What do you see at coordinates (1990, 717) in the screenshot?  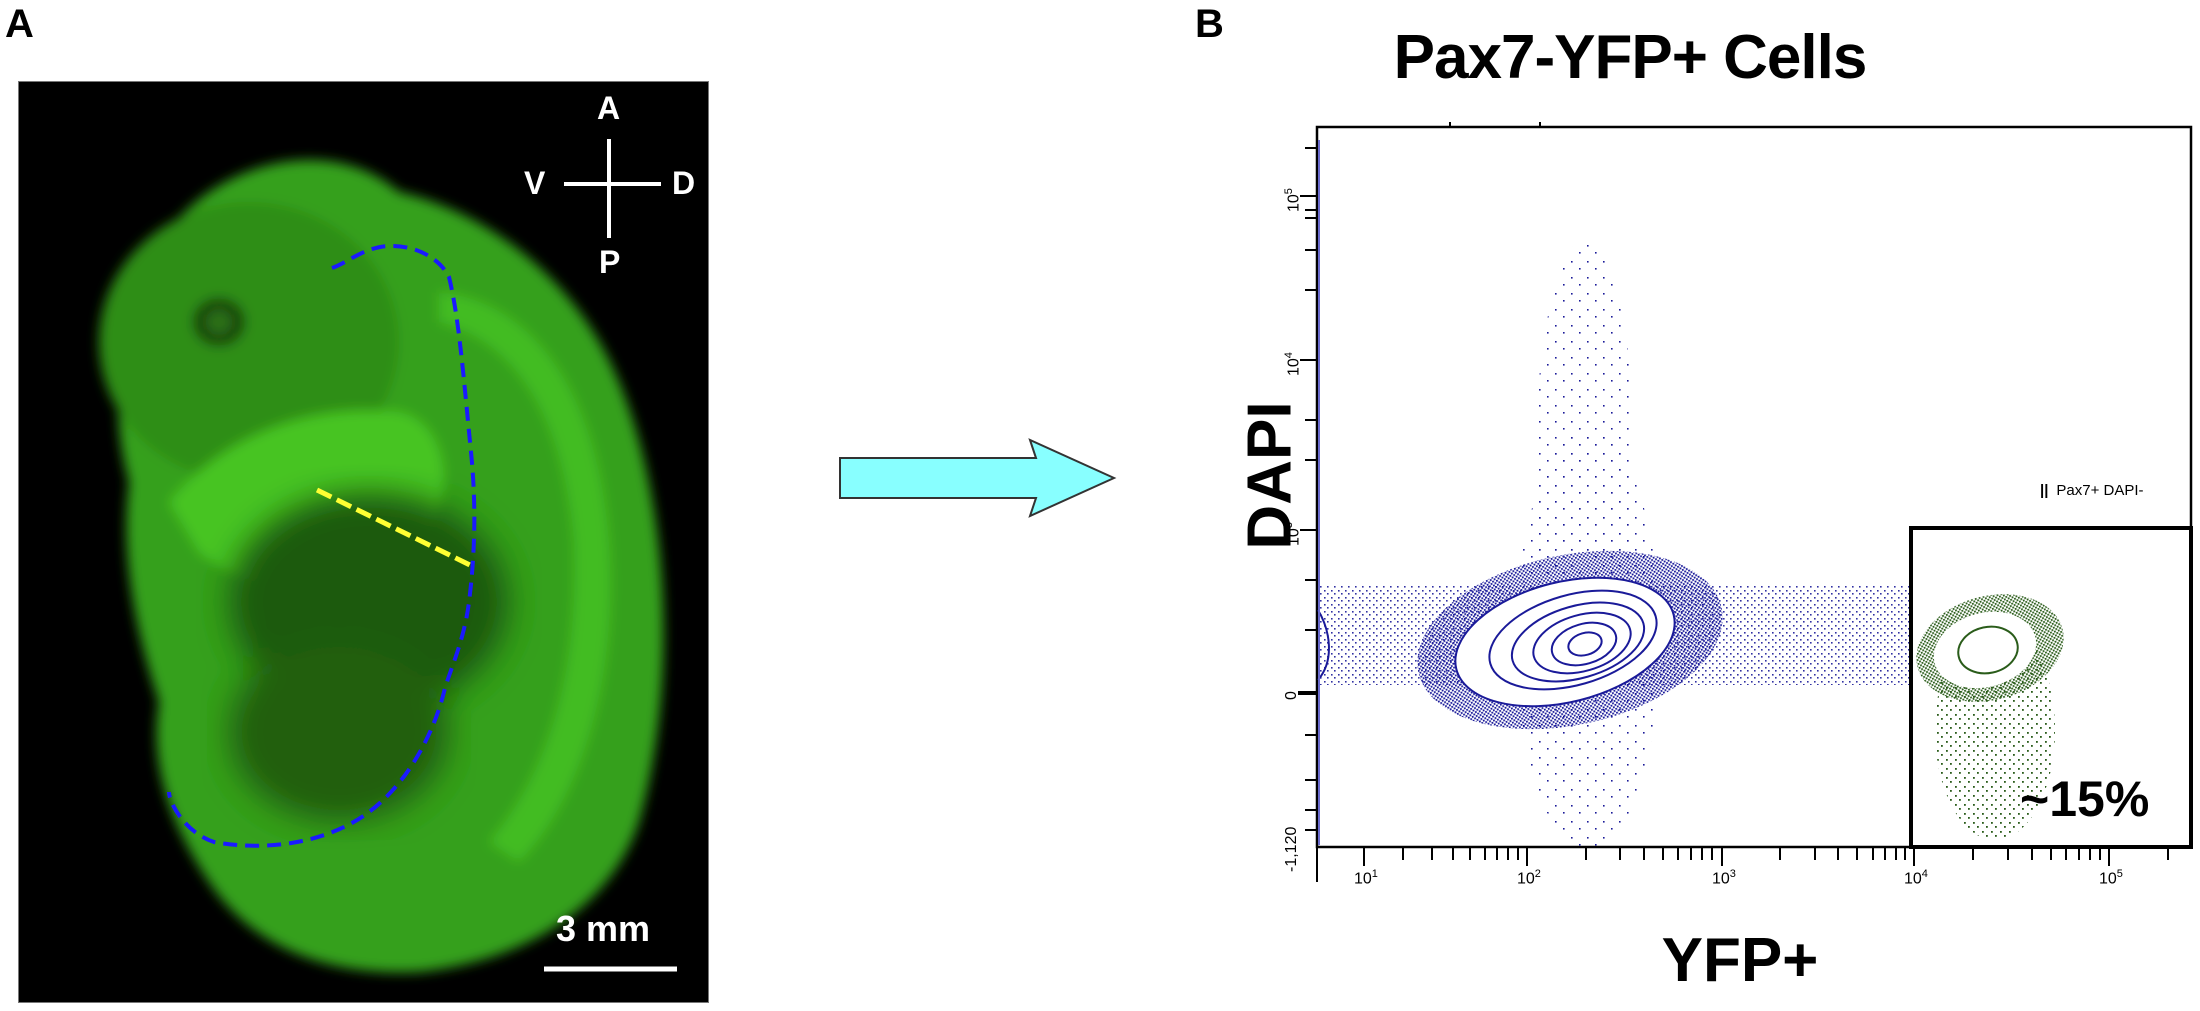 I see `pax7-positive-population` at bounding box center [1990, 717].